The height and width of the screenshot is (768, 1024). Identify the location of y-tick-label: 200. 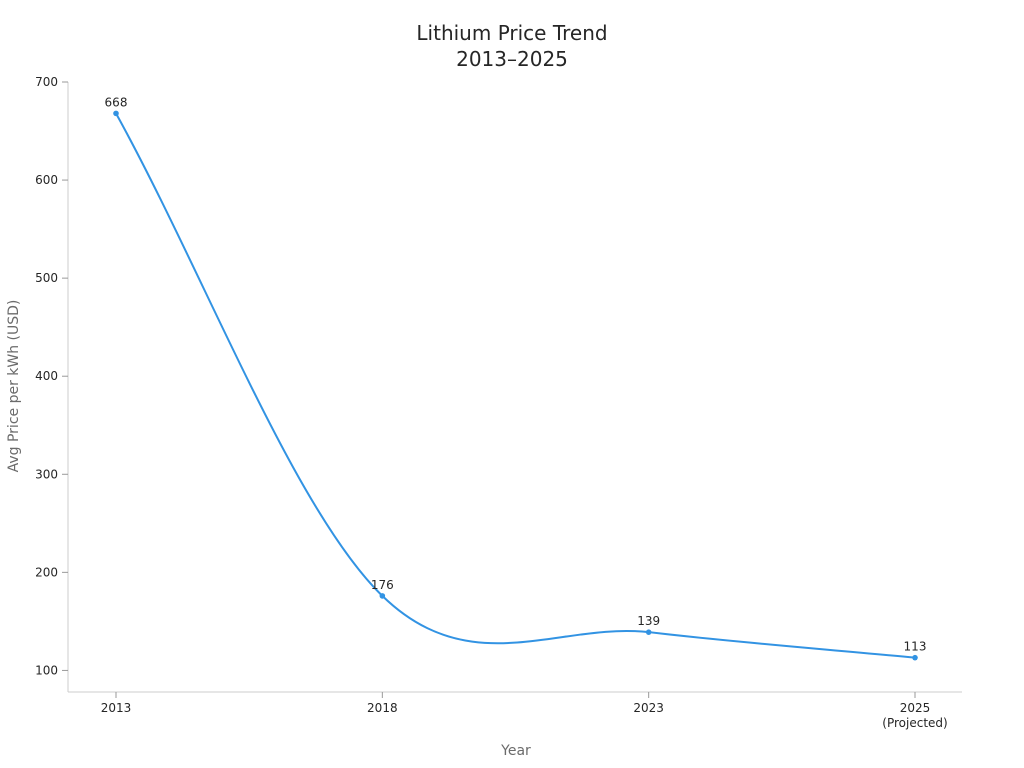
(46, 572).